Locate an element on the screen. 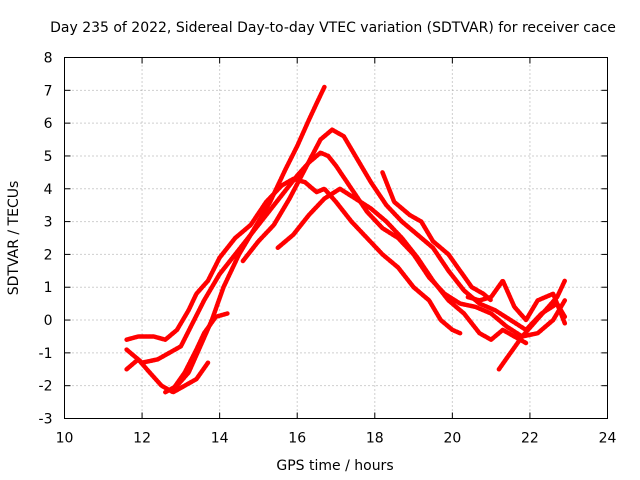 This screenshot has width=640, height=480. x-tick-label: 18 is located at coordinates (375, 439).